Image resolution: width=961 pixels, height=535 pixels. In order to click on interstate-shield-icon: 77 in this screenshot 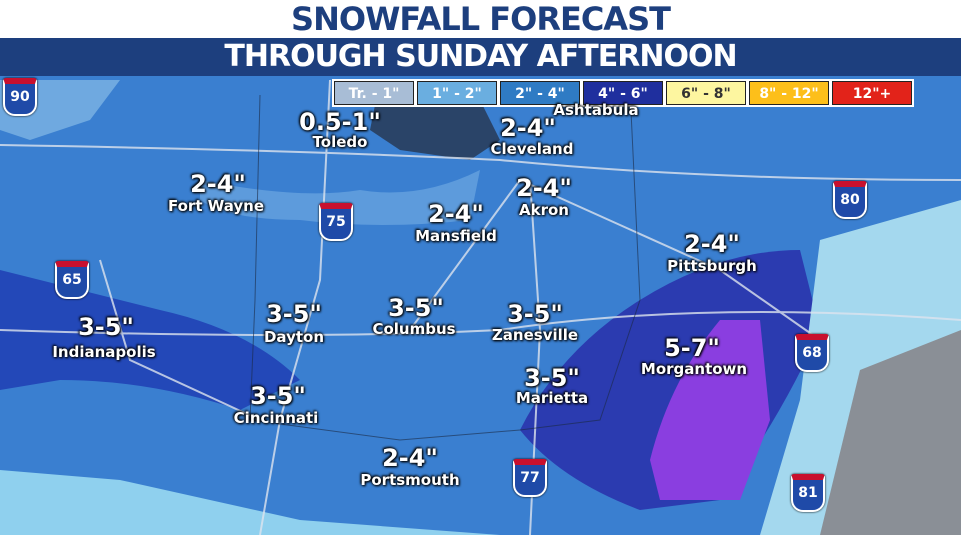, I will do `click(530, 478)`.